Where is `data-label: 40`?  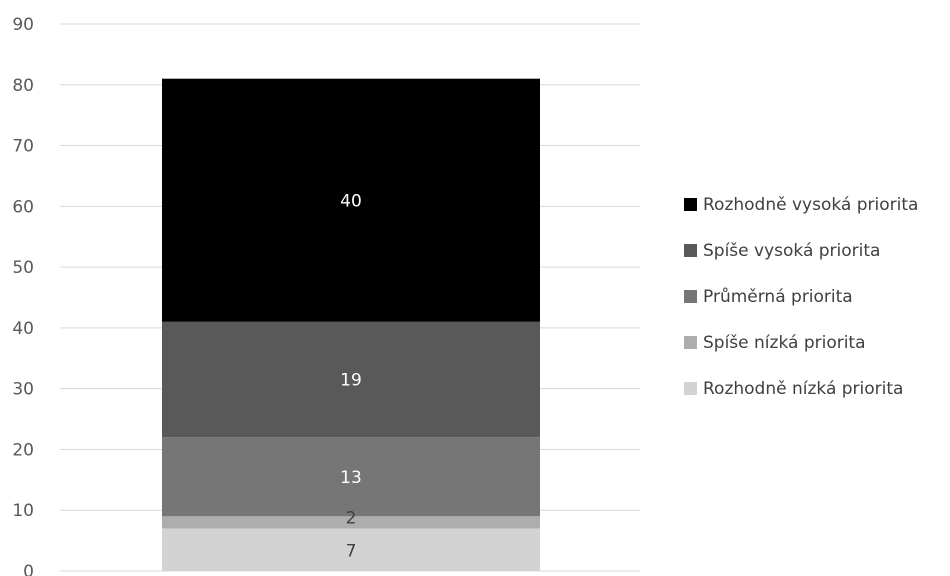
data-label: 40 is located at coordinates (351, 201).